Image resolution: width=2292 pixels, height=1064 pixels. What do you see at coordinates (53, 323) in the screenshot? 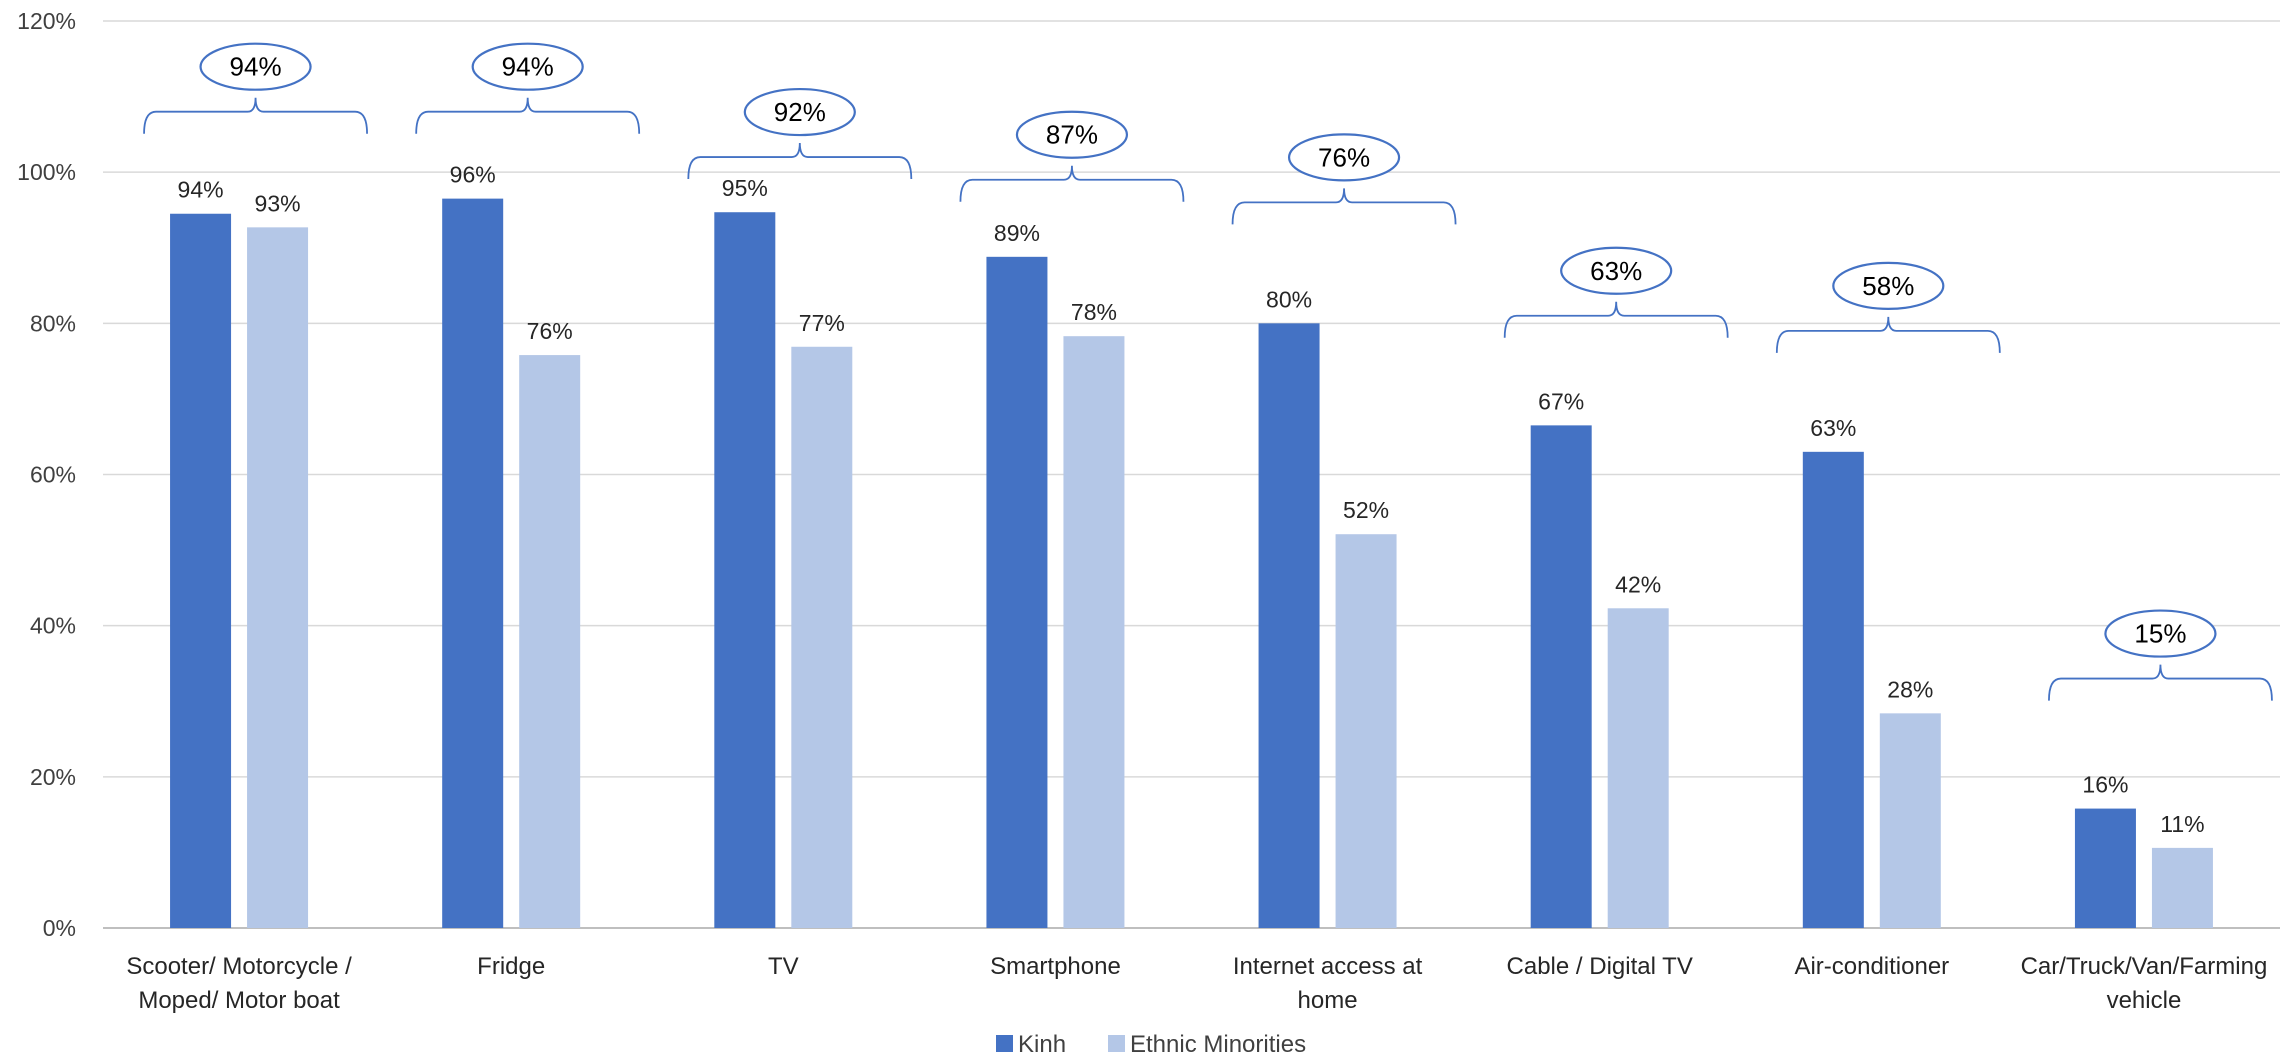
I see `y-tick-label: 80%` at bounding box center [53, 323].